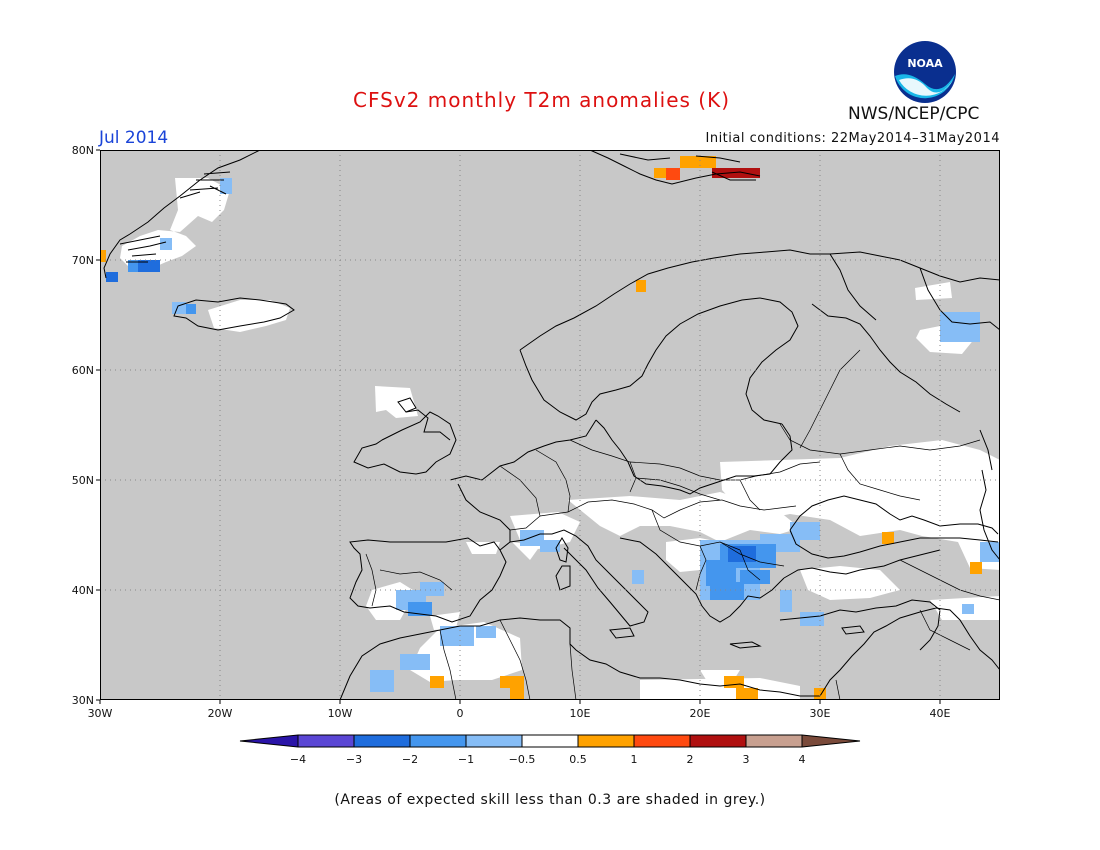  Describe the element at coordinates (460, 713) in the screenshot. I see `lon-label: 0` at that location.